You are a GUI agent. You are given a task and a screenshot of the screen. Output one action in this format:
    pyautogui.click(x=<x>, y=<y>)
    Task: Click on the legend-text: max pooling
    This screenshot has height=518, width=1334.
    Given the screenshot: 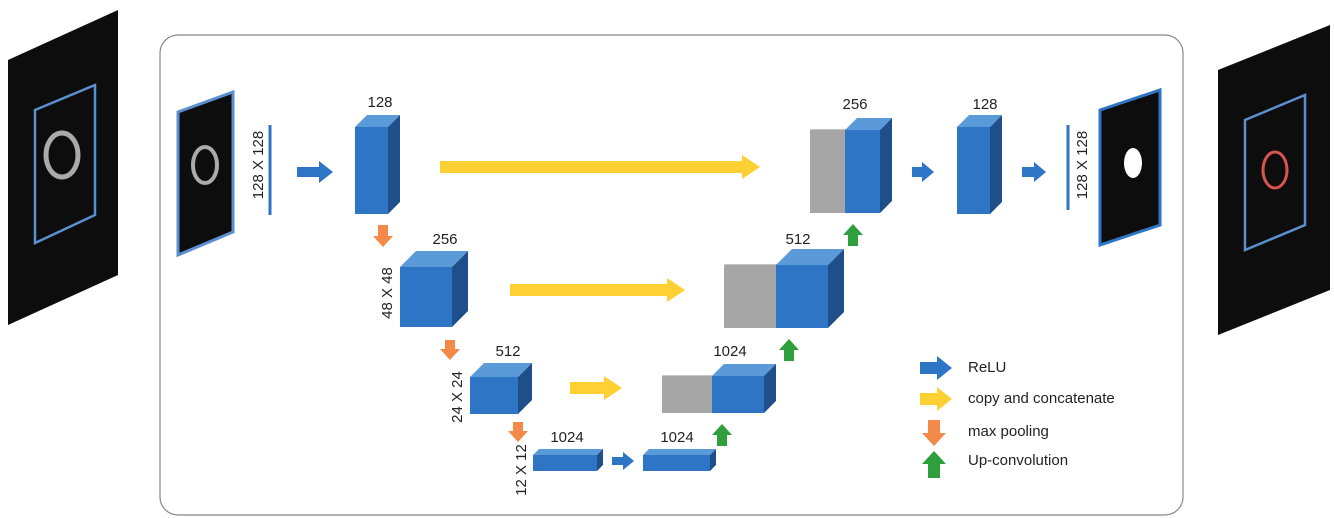 What is the action you would take?
    pyautogui.click(x=1008, y=431)
    